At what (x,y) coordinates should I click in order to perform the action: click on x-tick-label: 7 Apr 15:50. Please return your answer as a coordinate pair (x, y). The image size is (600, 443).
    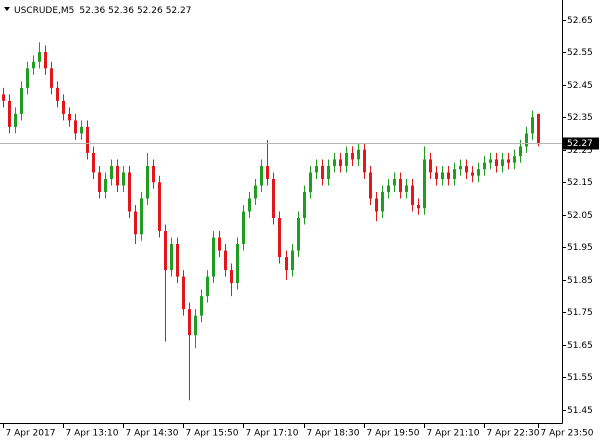
    Looking at the image, I should click on (212, 434).